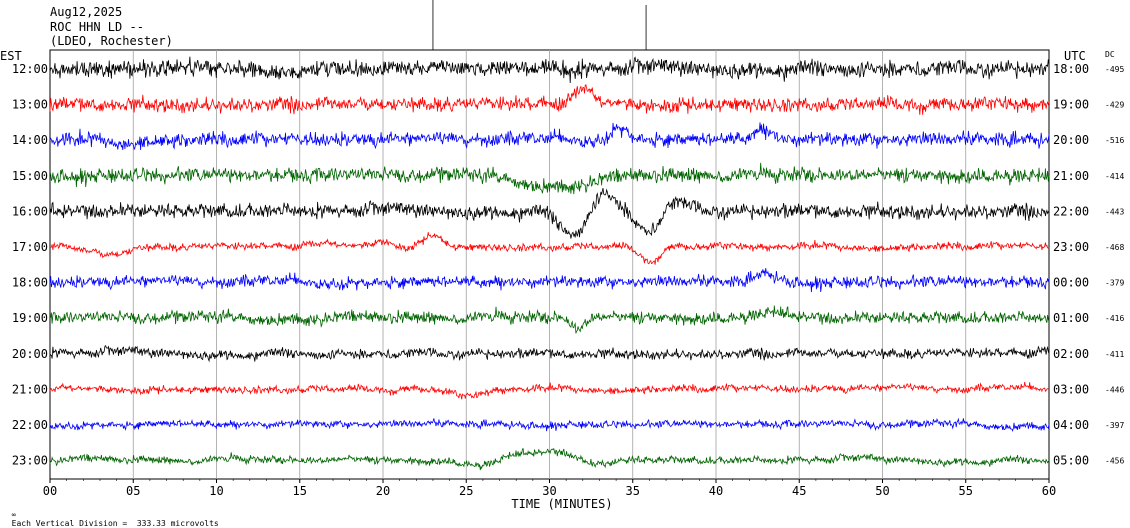 The height and width of the screenshot is (528, 1130). I want to click on scale-symbol: ∞, so click(13, 515).